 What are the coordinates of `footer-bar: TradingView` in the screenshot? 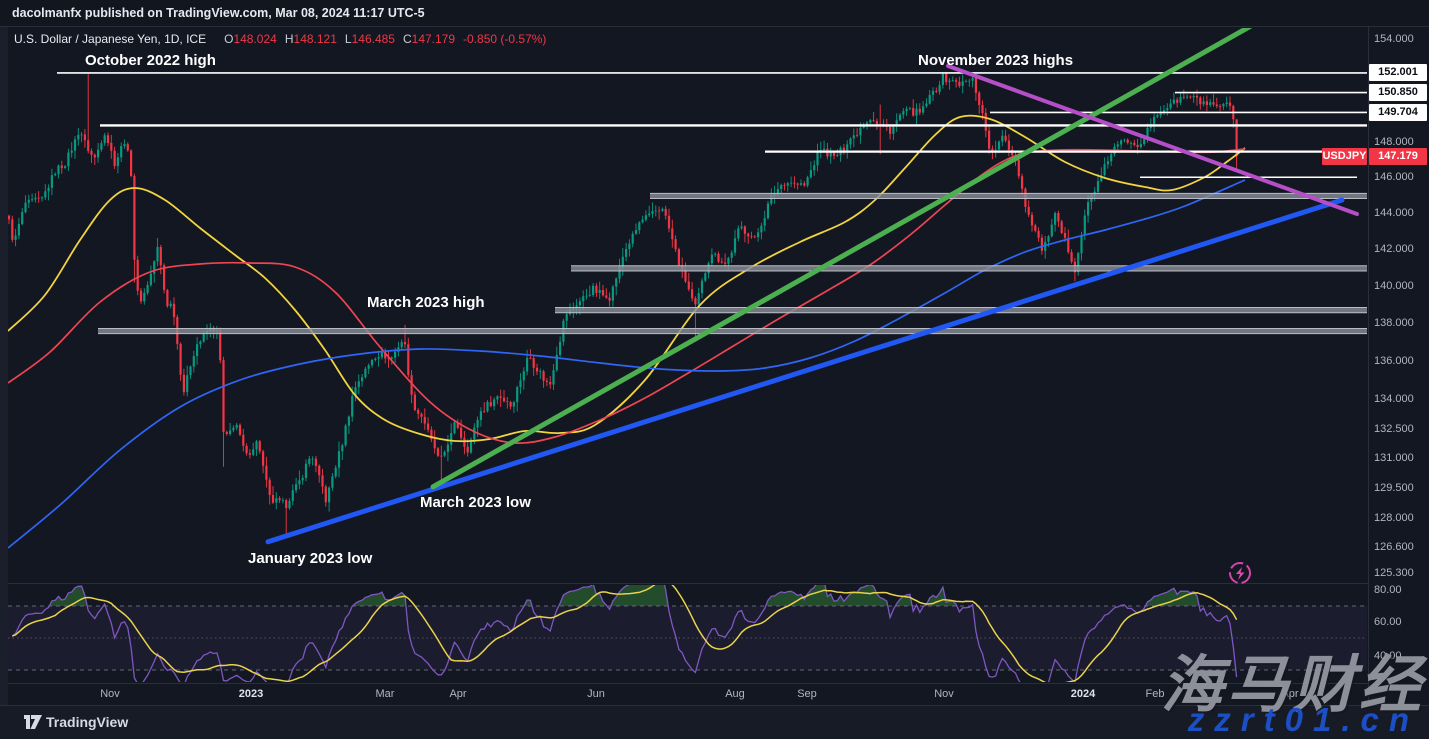 It's located at (714, 722).